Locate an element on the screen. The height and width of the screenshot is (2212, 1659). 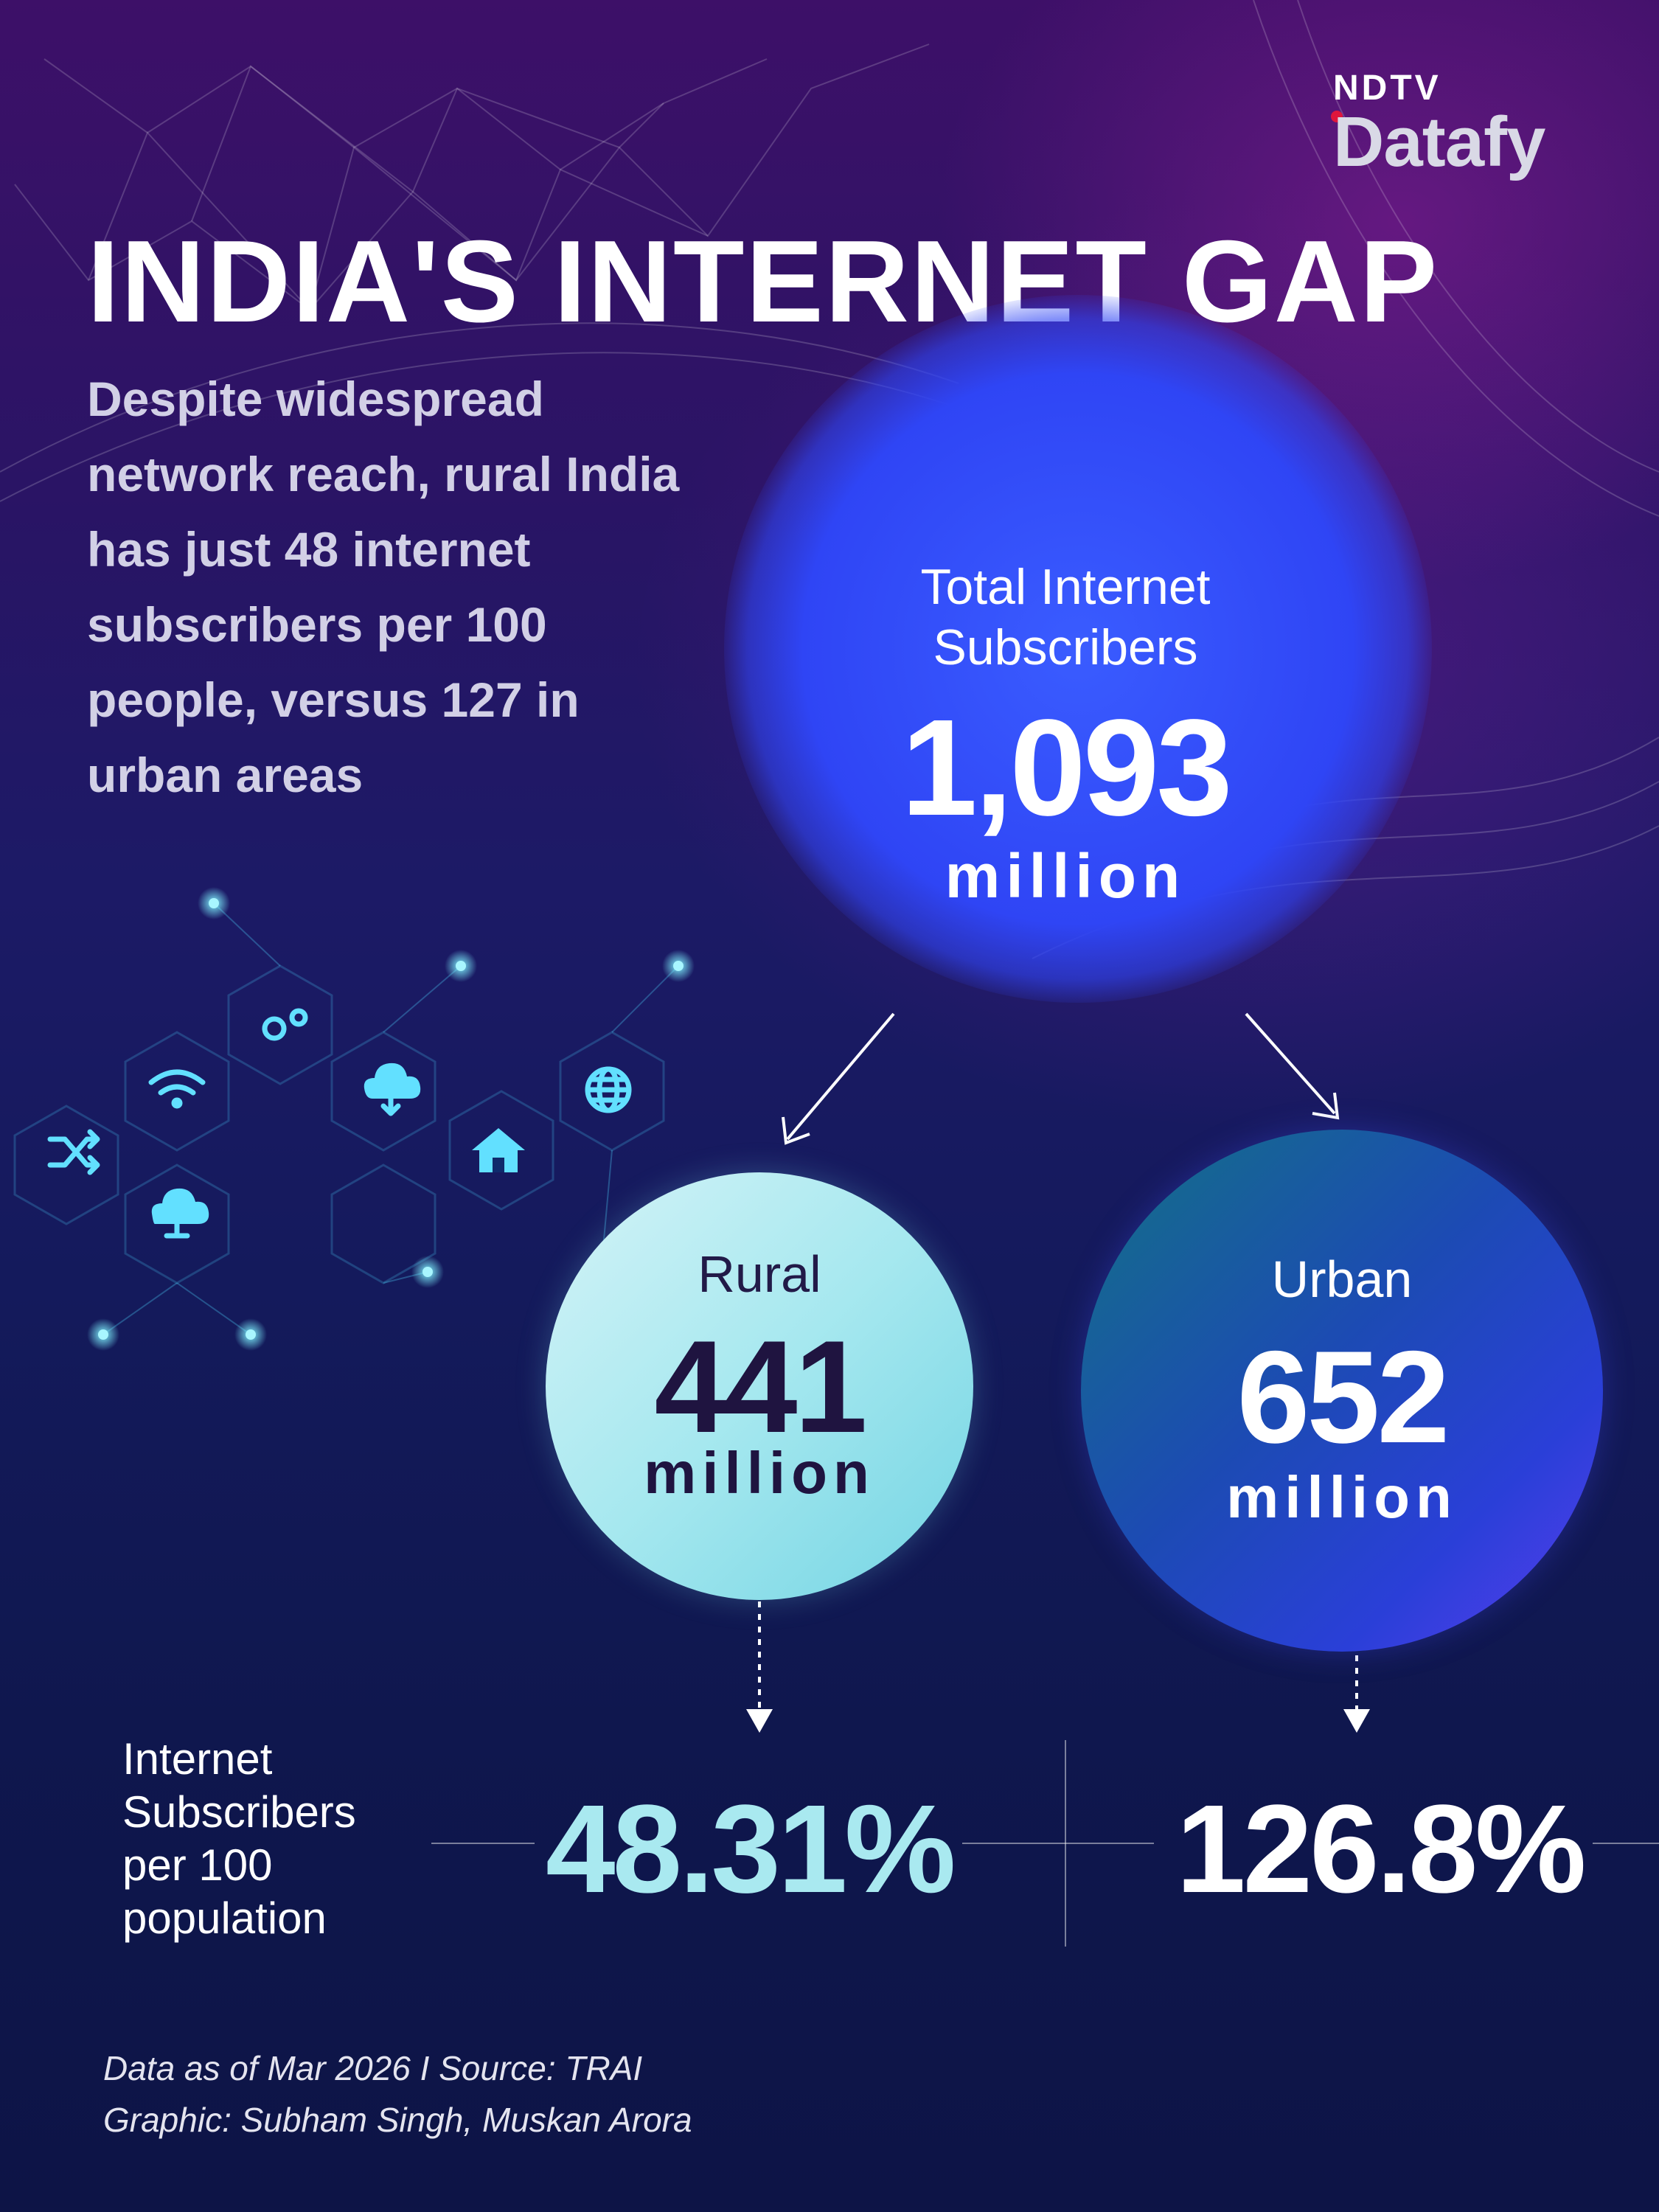
rural-unit: million is located at coordinates (759, 1473).